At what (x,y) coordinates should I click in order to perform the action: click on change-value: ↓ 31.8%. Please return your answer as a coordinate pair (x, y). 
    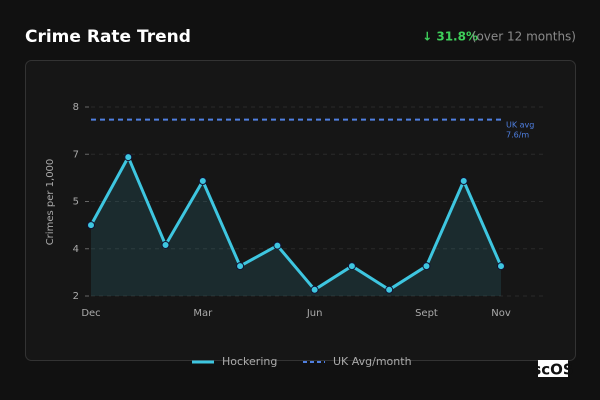
    Looking at the image, I should click on (450, 37).